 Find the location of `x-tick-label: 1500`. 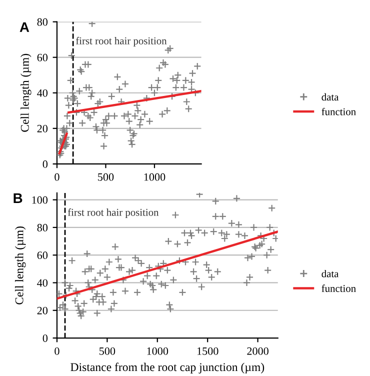

x-tick-label: 1500 is located at coordinates (207, 351).